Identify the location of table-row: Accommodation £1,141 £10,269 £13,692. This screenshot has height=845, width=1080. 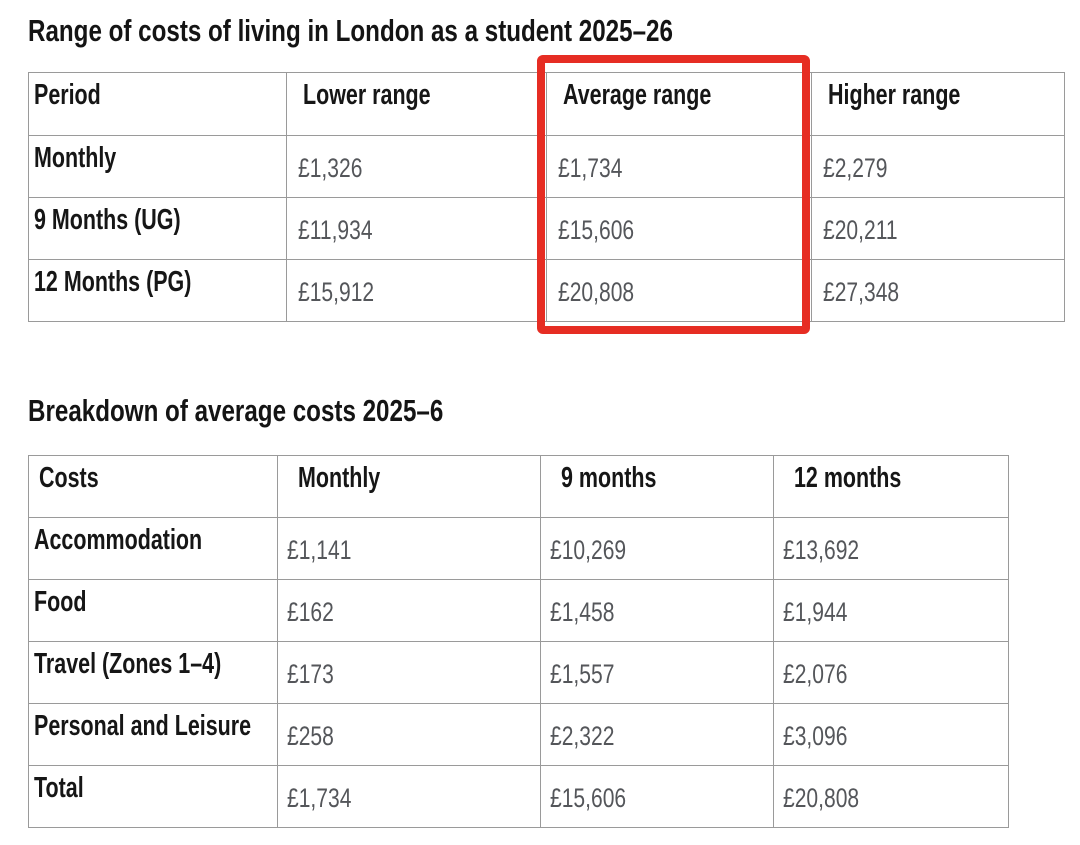
(518, 548).